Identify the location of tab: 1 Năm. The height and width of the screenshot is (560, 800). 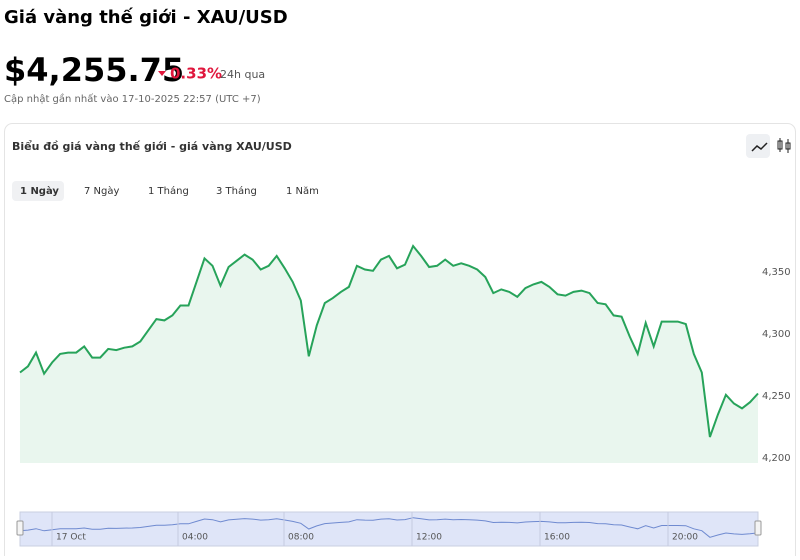
(302, 191).